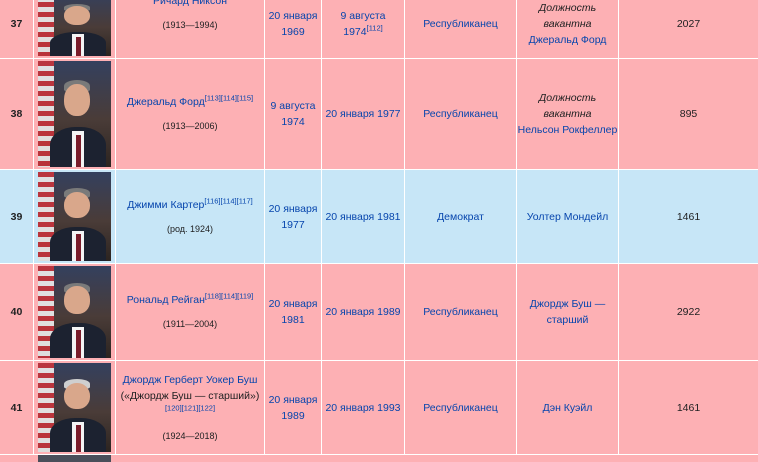 The width and height of the screenshot is (758, 462). What do you see at coordinates (293, 216) in the screenshot?
I see `term-start-link: 20 января 1977` at bounding box center [293, 216].